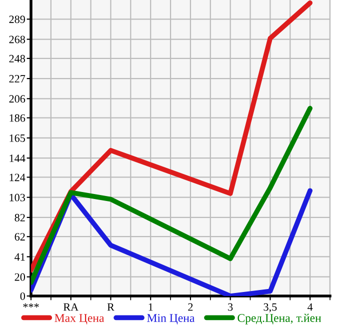 The width and height of the screenshot is (345, 335). What do you see at coordinates (280, 319) in the screenshot?
I see `legend-label: Сред.Цена, т.йен` at bounding box center [280, 319].